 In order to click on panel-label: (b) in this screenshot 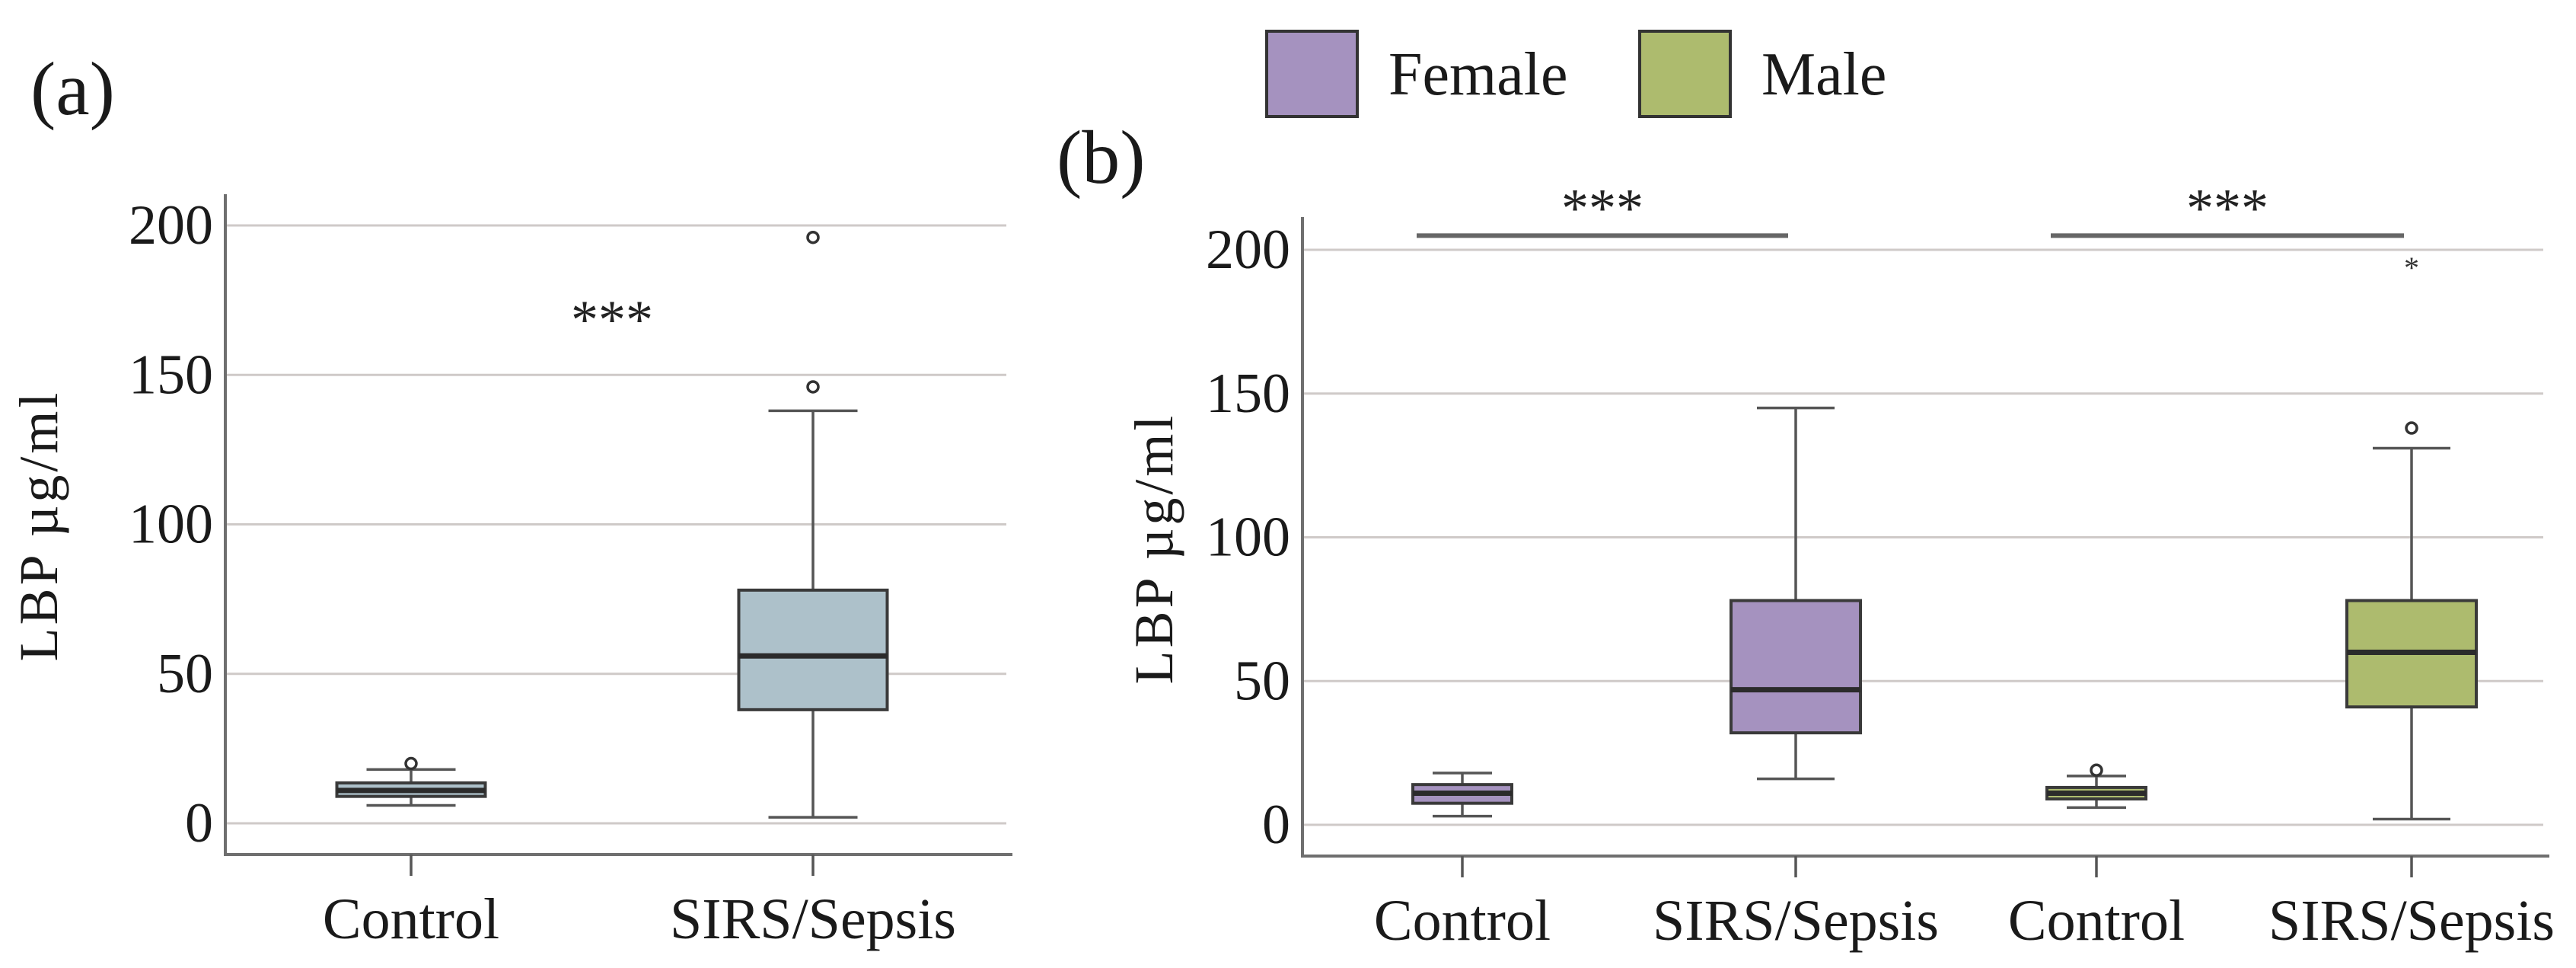, I will do `click(1101, 157)`.